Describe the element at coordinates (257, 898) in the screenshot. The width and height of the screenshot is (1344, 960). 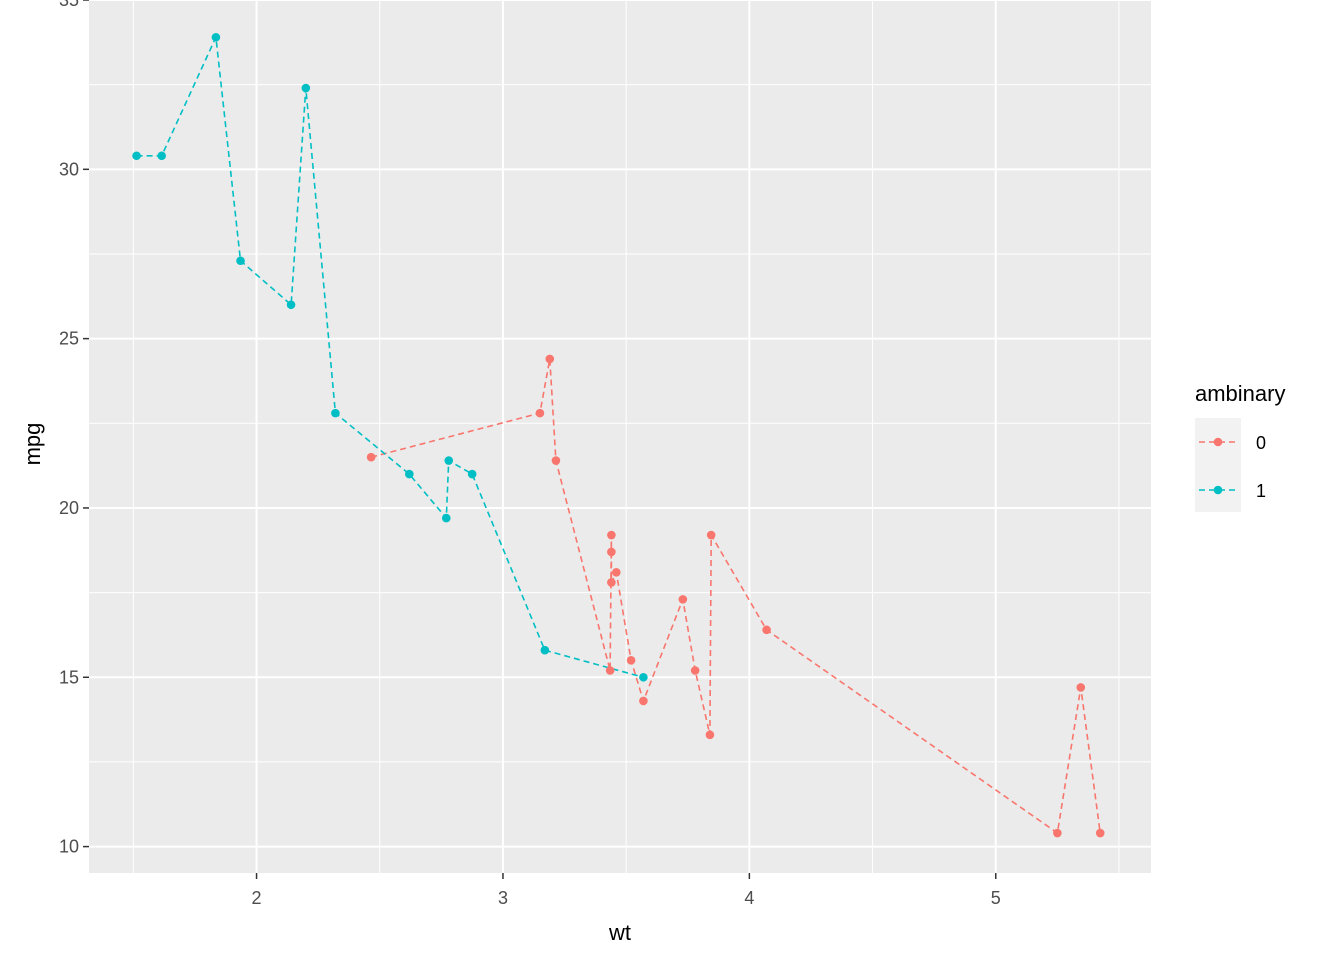
I see `x-tick-label: 2` at that location.